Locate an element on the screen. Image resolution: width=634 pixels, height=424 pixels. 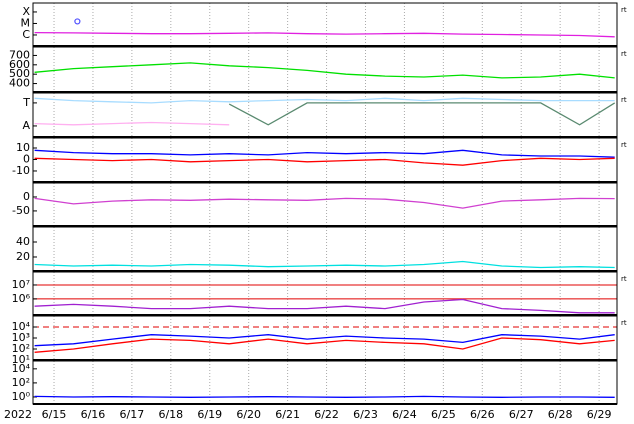
x-axis-label: 2022 is located at coordinates (18, 414).